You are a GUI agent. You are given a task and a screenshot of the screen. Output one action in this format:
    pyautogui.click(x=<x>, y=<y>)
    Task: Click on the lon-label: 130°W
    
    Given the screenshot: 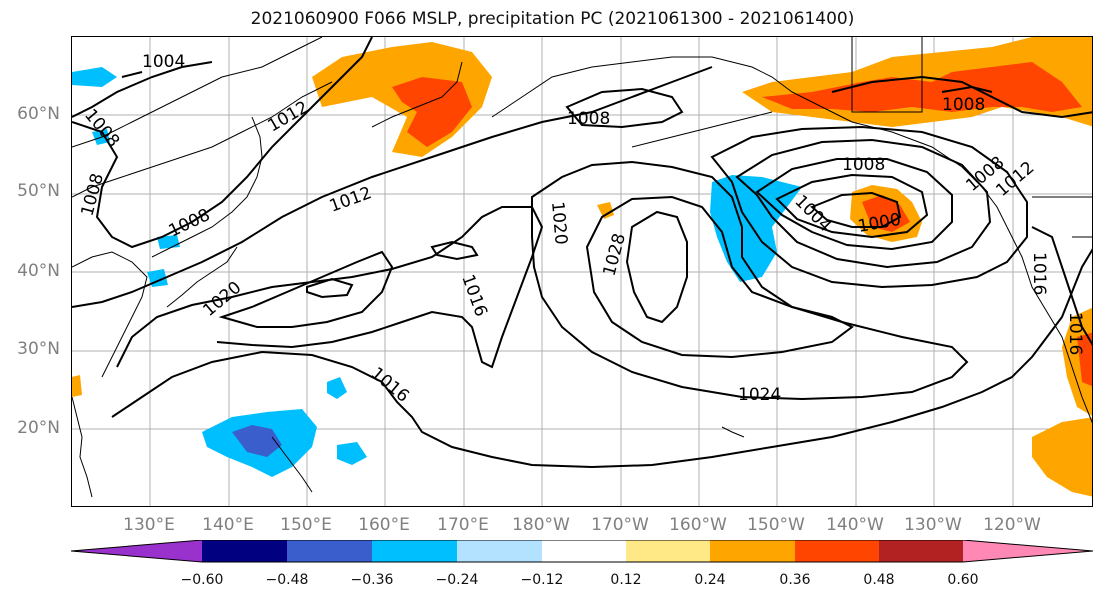 What is the action you would take?
    pyautogui.click(x=933, y=525)
    